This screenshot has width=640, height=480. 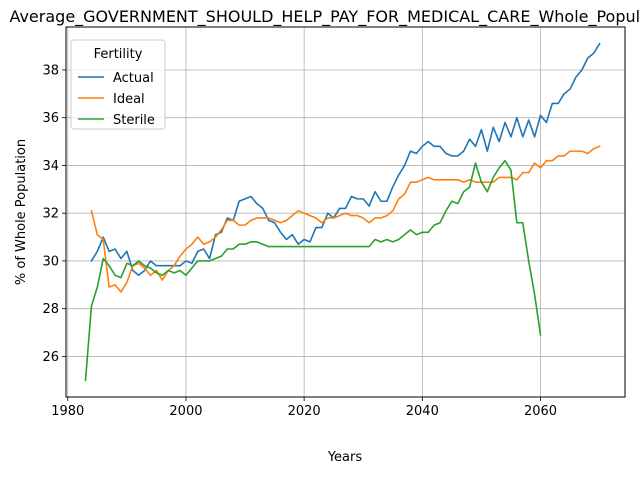 What do you see at coordinates (118, 54) in the screenshot?
I see `legend-title: Fertility` at bounding box center [118, 54].